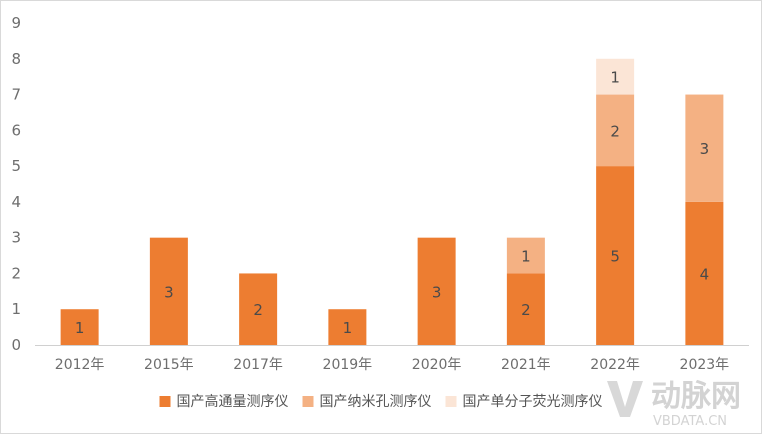 The image size is (762, 438). I want to click on y-tick-label: 4, so click(16, 202).